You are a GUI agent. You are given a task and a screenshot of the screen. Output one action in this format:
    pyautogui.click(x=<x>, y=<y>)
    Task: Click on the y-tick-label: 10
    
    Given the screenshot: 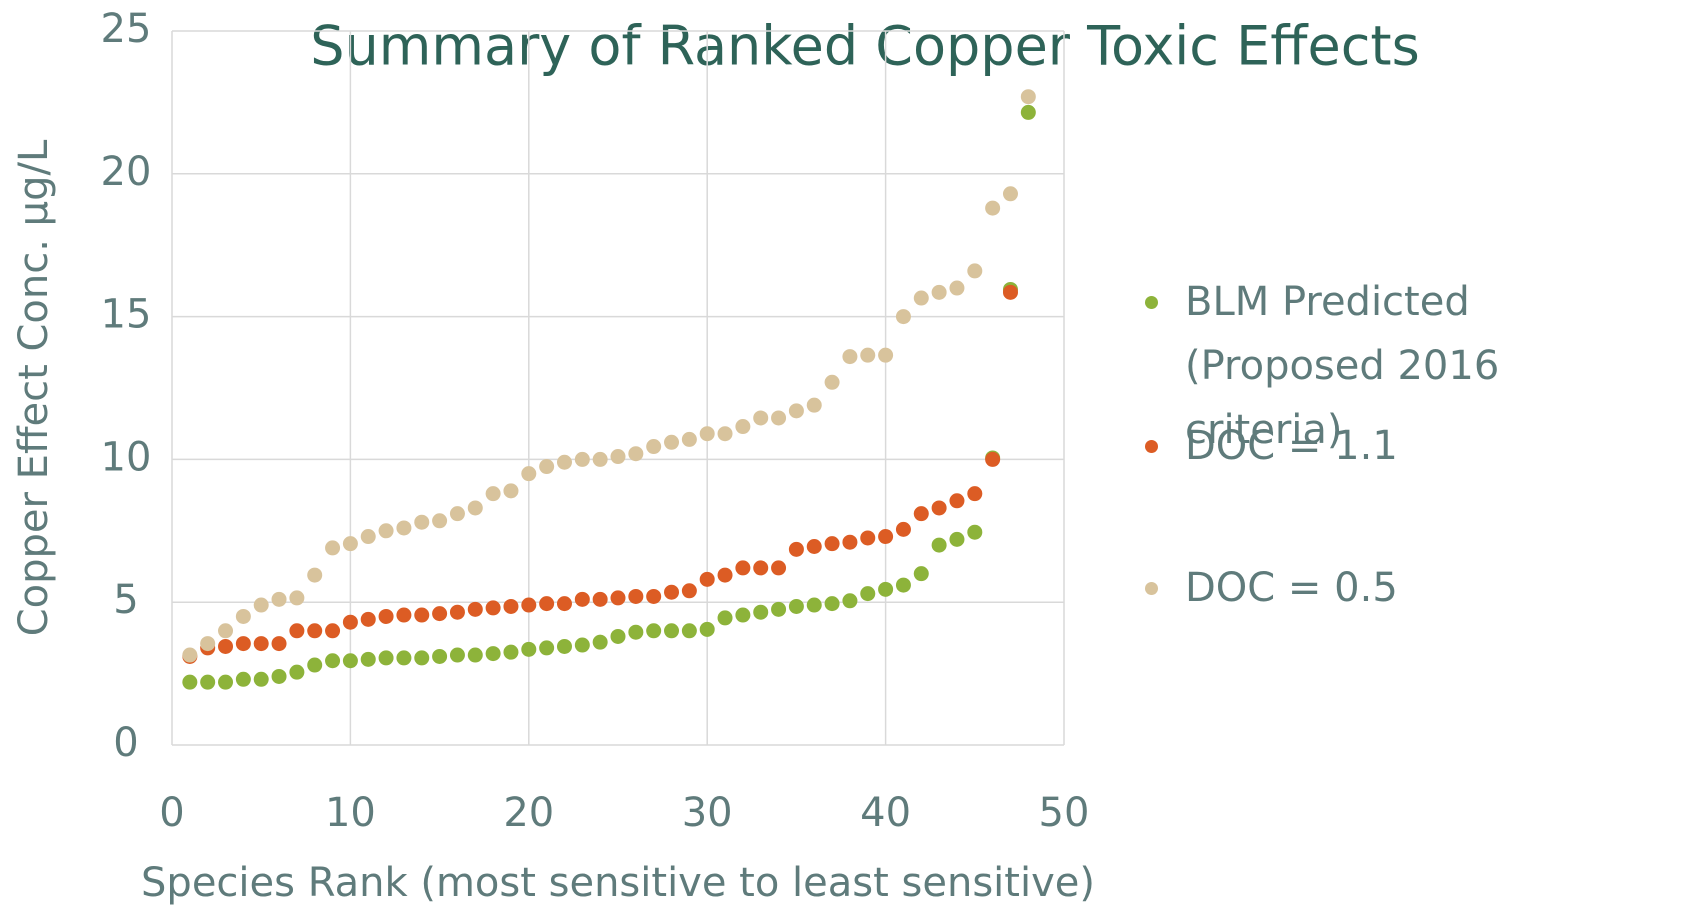 What is the action you would take?
    pyautogui.click(x=126, y=457)
    